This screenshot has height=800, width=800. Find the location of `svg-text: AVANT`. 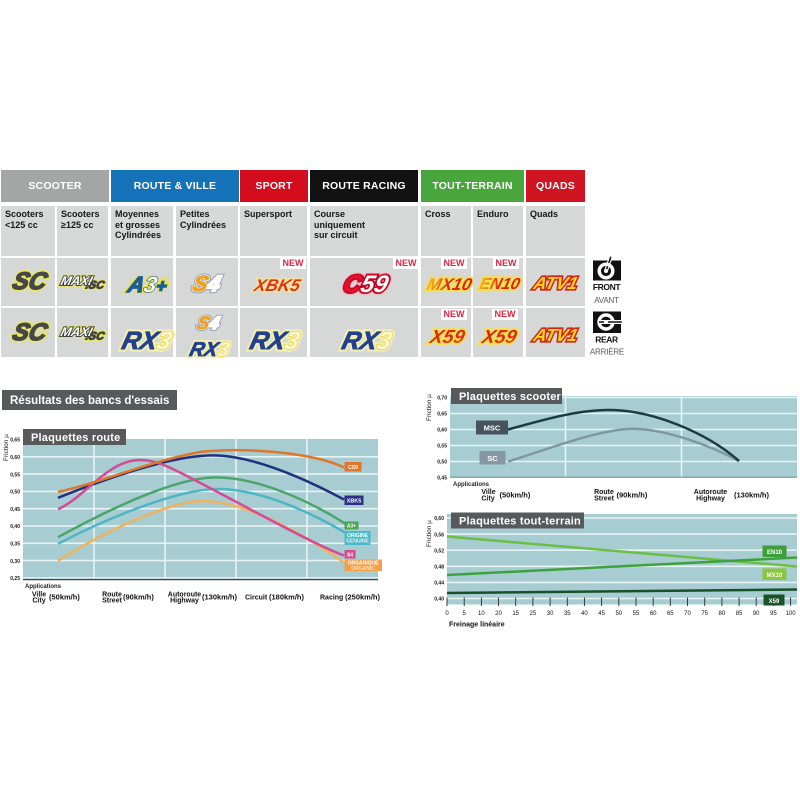

svg-text: AVANT is located at coordinates (606, 300).